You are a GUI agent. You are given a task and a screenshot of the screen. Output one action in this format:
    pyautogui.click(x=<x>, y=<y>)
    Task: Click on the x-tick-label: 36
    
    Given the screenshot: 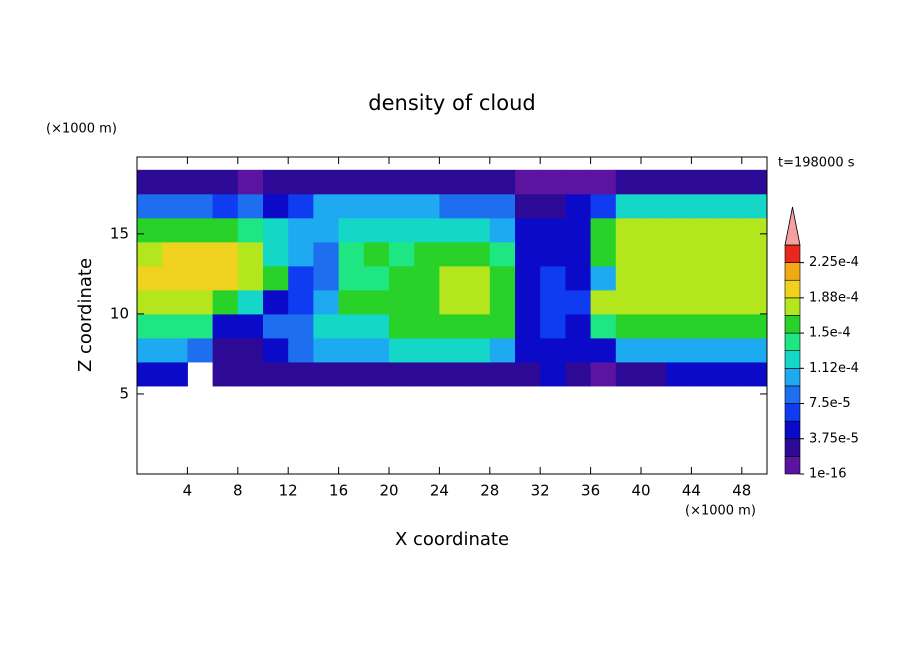 What is the action you would take?
    pyautogui.click(x=590, y=491)
    